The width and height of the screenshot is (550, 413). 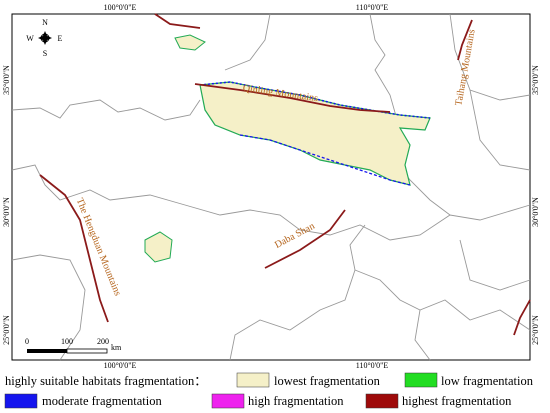 What do you see at coordinates (30, 38) in the screenshot?
I see `compass-w: W` at bounding box center [30, 38].